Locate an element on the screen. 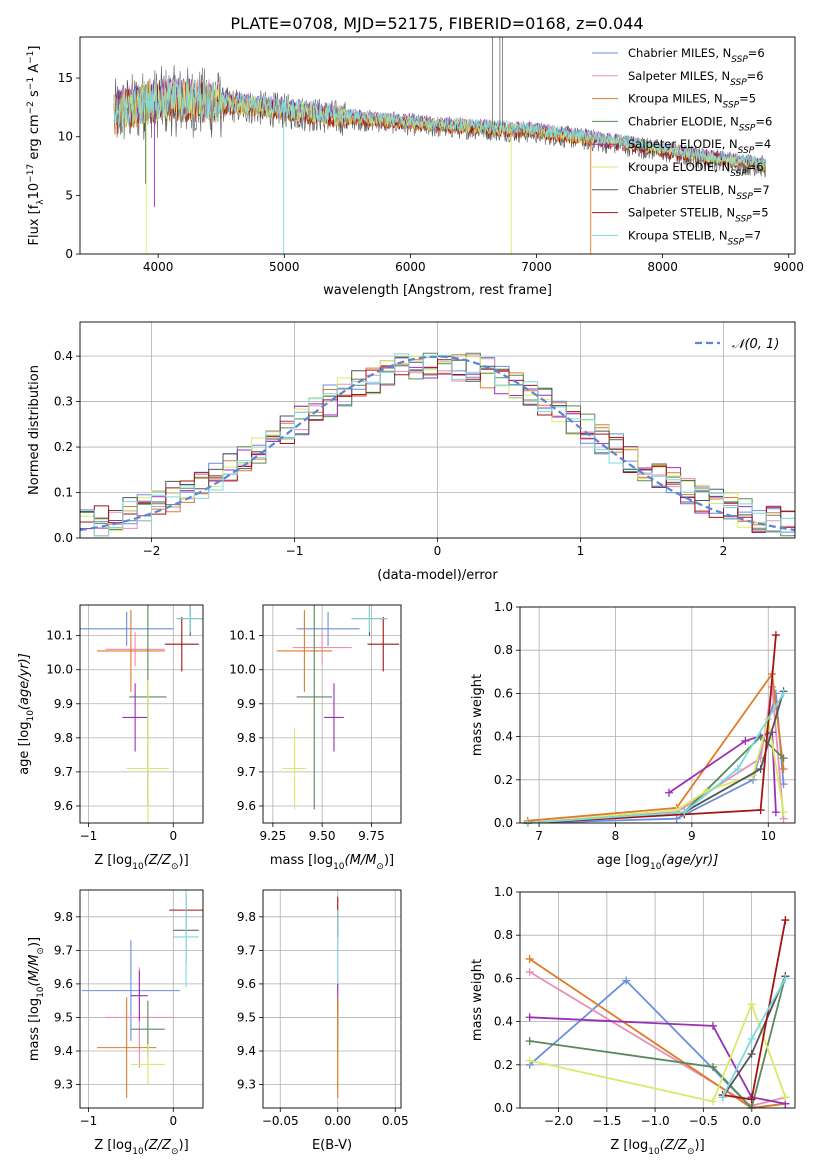 The width and height of the screenshot is (819, 1170). x-axis-label-part: mass [log is located at coordinates (301, 860).